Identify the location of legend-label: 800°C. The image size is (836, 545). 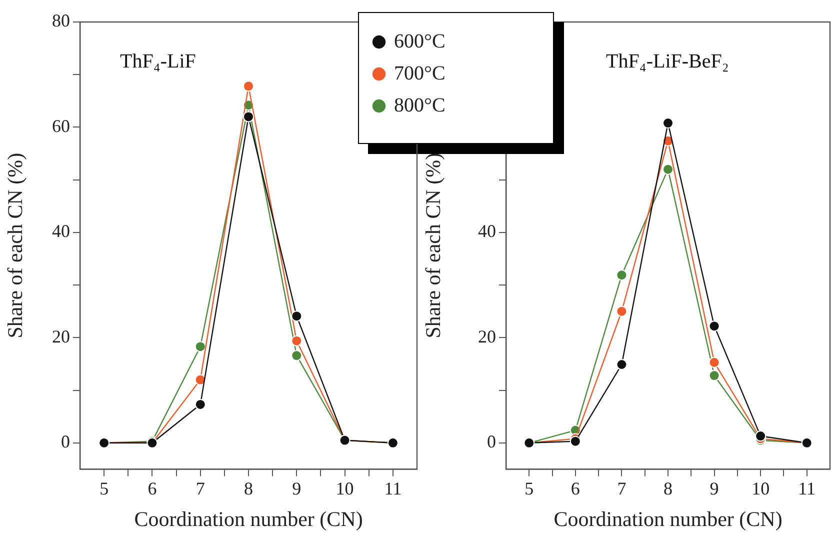
(420, 105).